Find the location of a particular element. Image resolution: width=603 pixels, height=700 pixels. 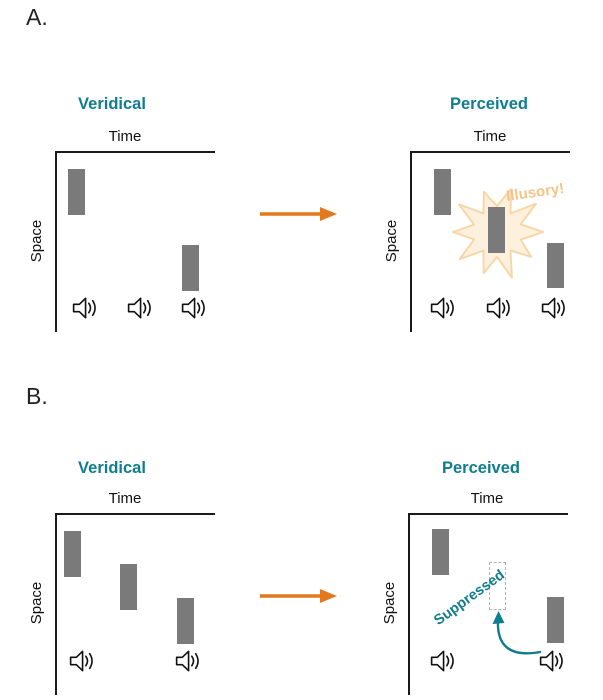

panel-a-perceived-title: Perceived is located at coordinates (489, 104).